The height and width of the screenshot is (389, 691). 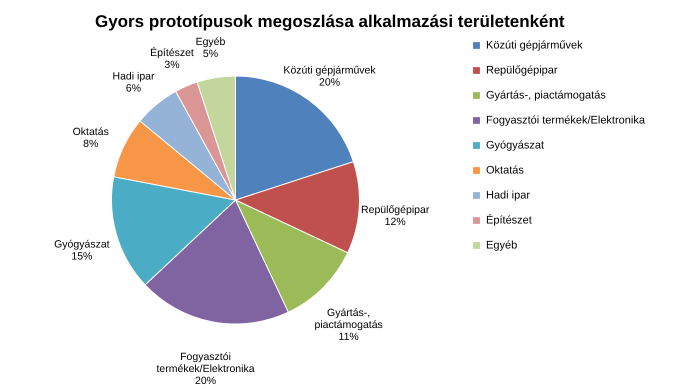 I want to click on slice-label: Gyártás-, piactámogatás, so click(x=348, y=319).